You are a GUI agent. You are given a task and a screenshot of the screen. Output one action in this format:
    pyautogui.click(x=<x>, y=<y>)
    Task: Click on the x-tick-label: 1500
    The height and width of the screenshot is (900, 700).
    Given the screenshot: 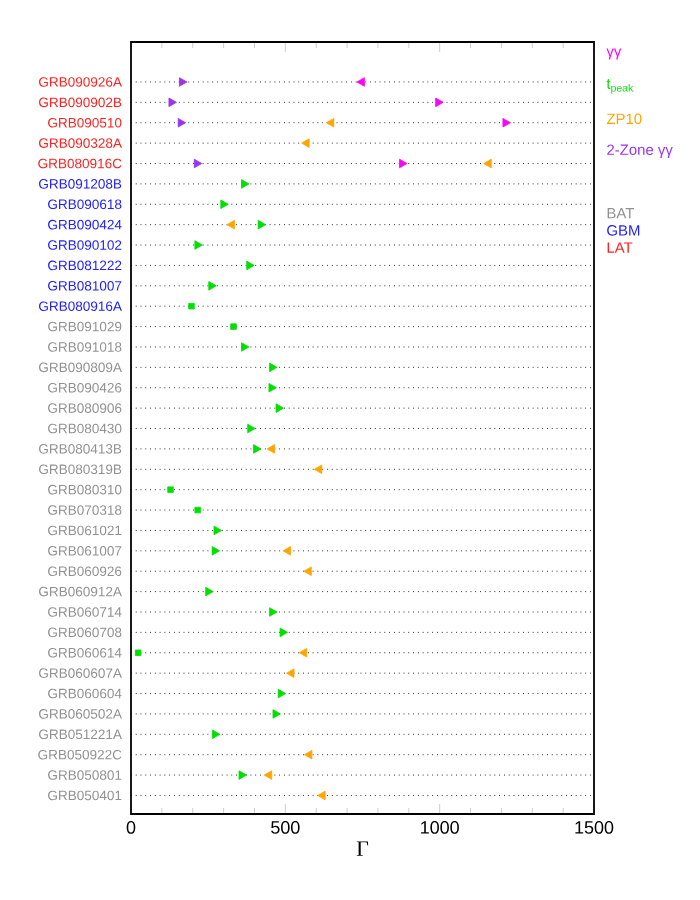 What is the action you would take?
    pyautogui.click(x=594, y=827)
    